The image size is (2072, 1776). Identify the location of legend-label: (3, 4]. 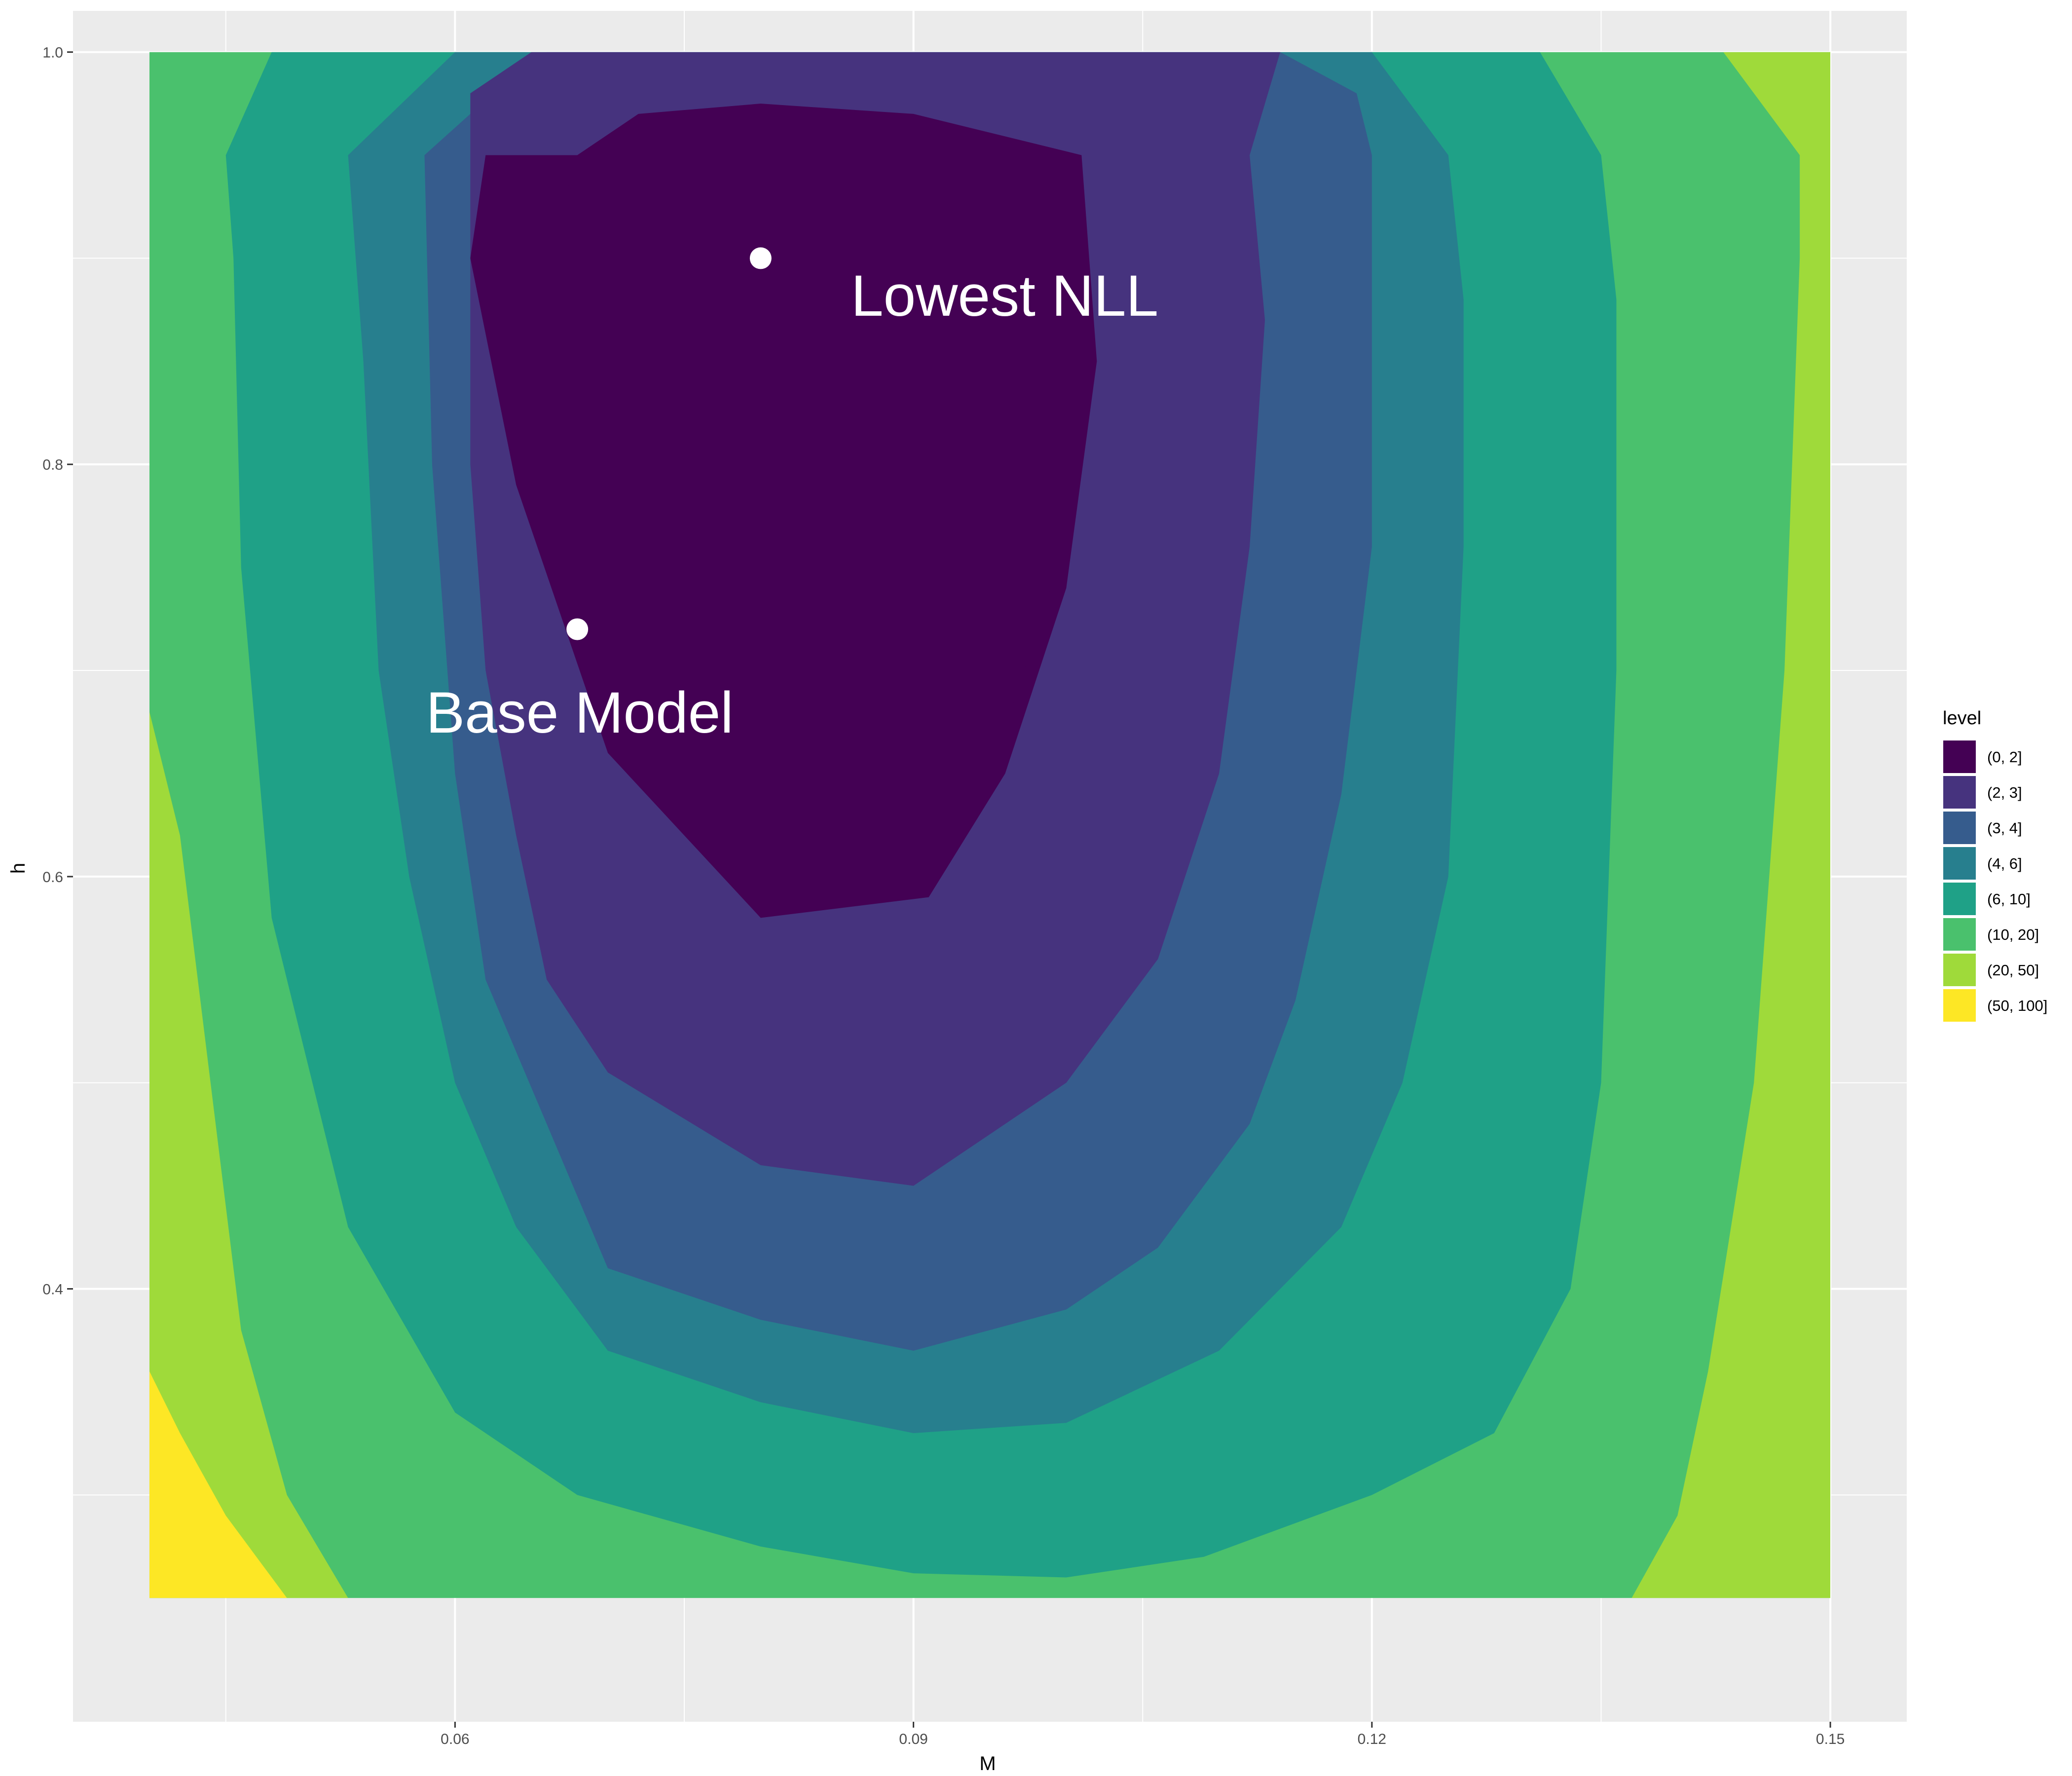
(2005, 828).